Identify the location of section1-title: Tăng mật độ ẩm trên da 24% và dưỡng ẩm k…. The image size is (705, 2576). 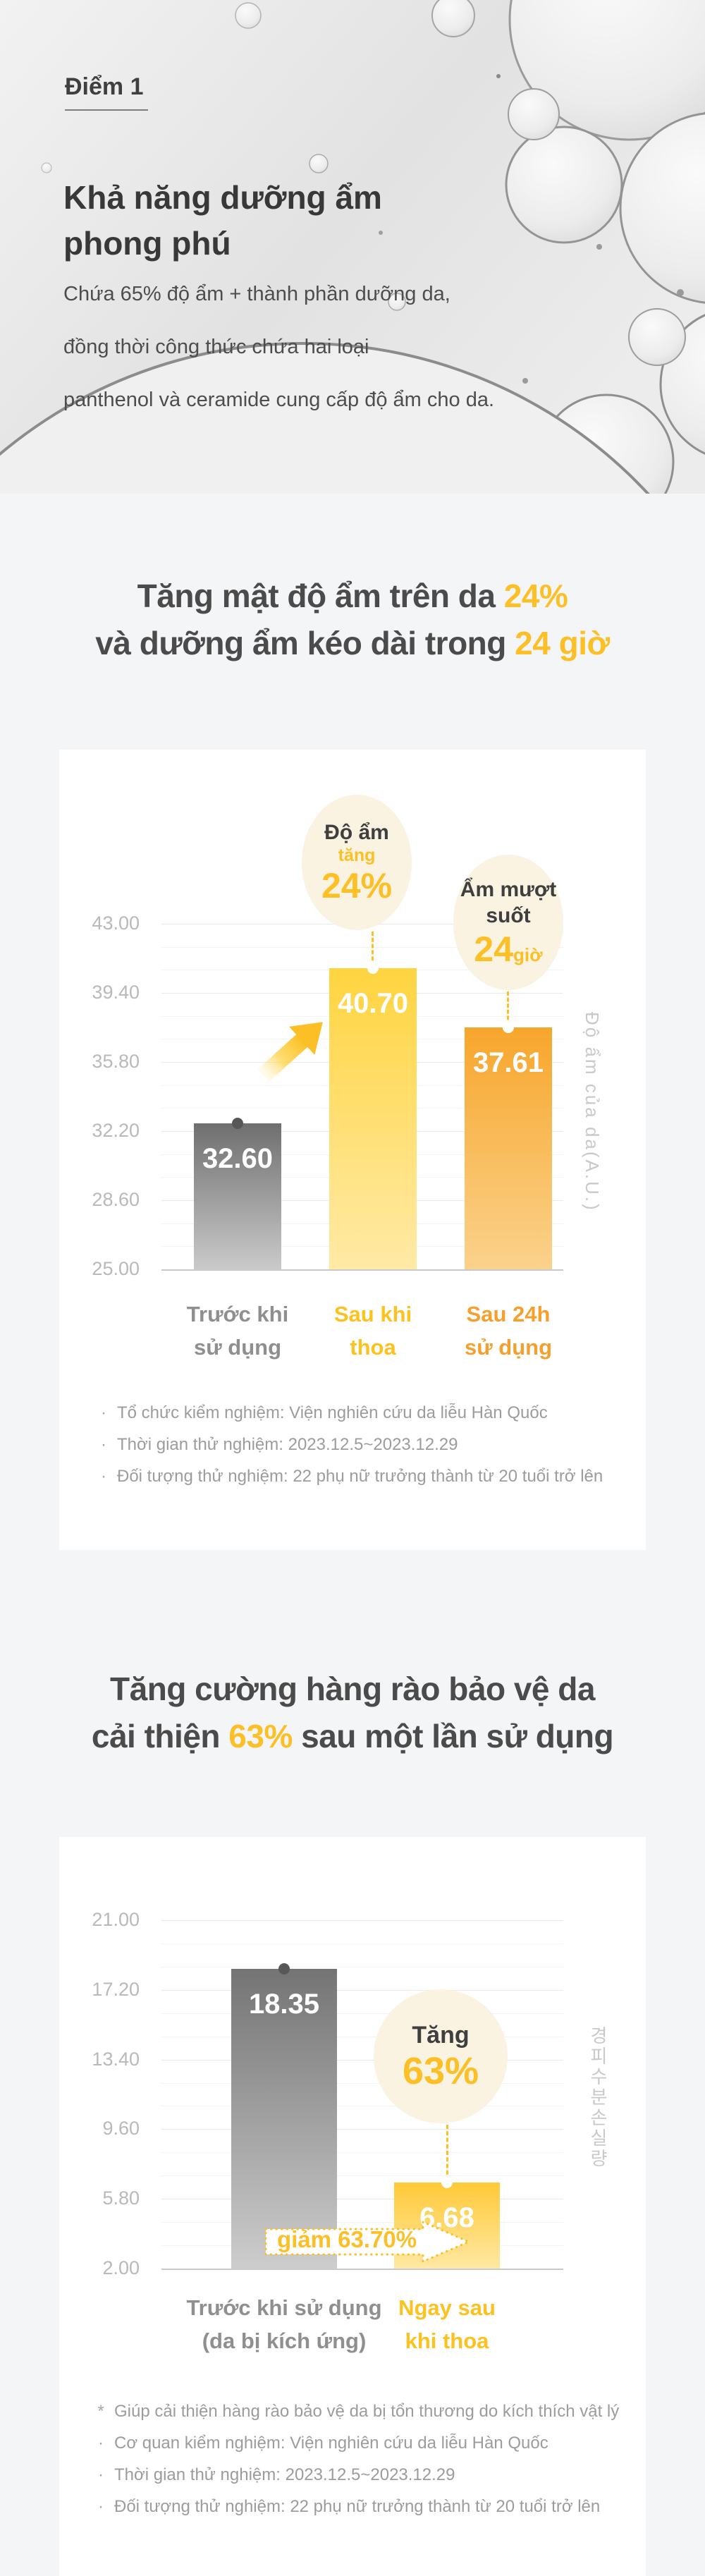
(352, 619).